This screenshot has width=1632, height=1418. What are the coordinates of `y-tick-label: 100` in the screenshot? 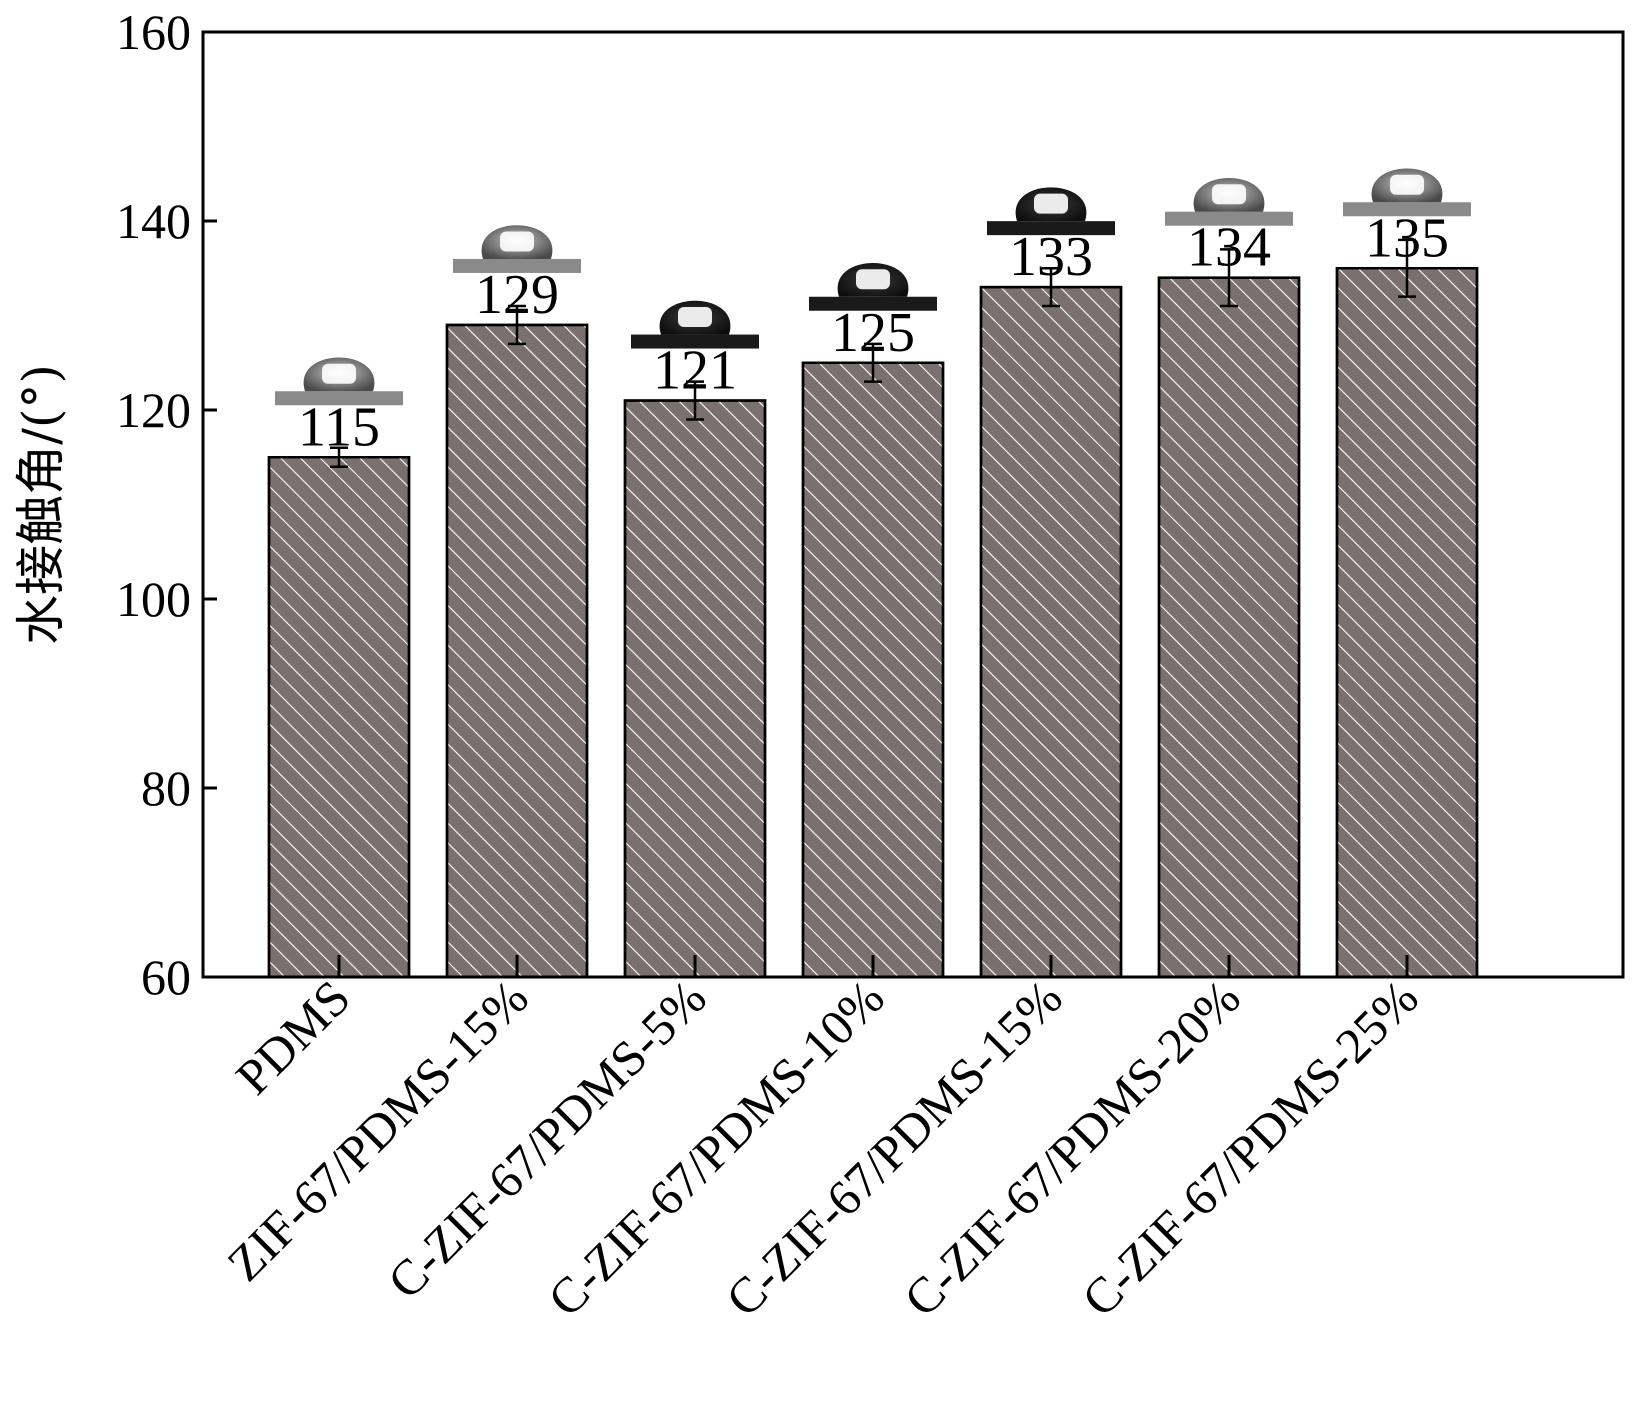 It's located at (153, 599).